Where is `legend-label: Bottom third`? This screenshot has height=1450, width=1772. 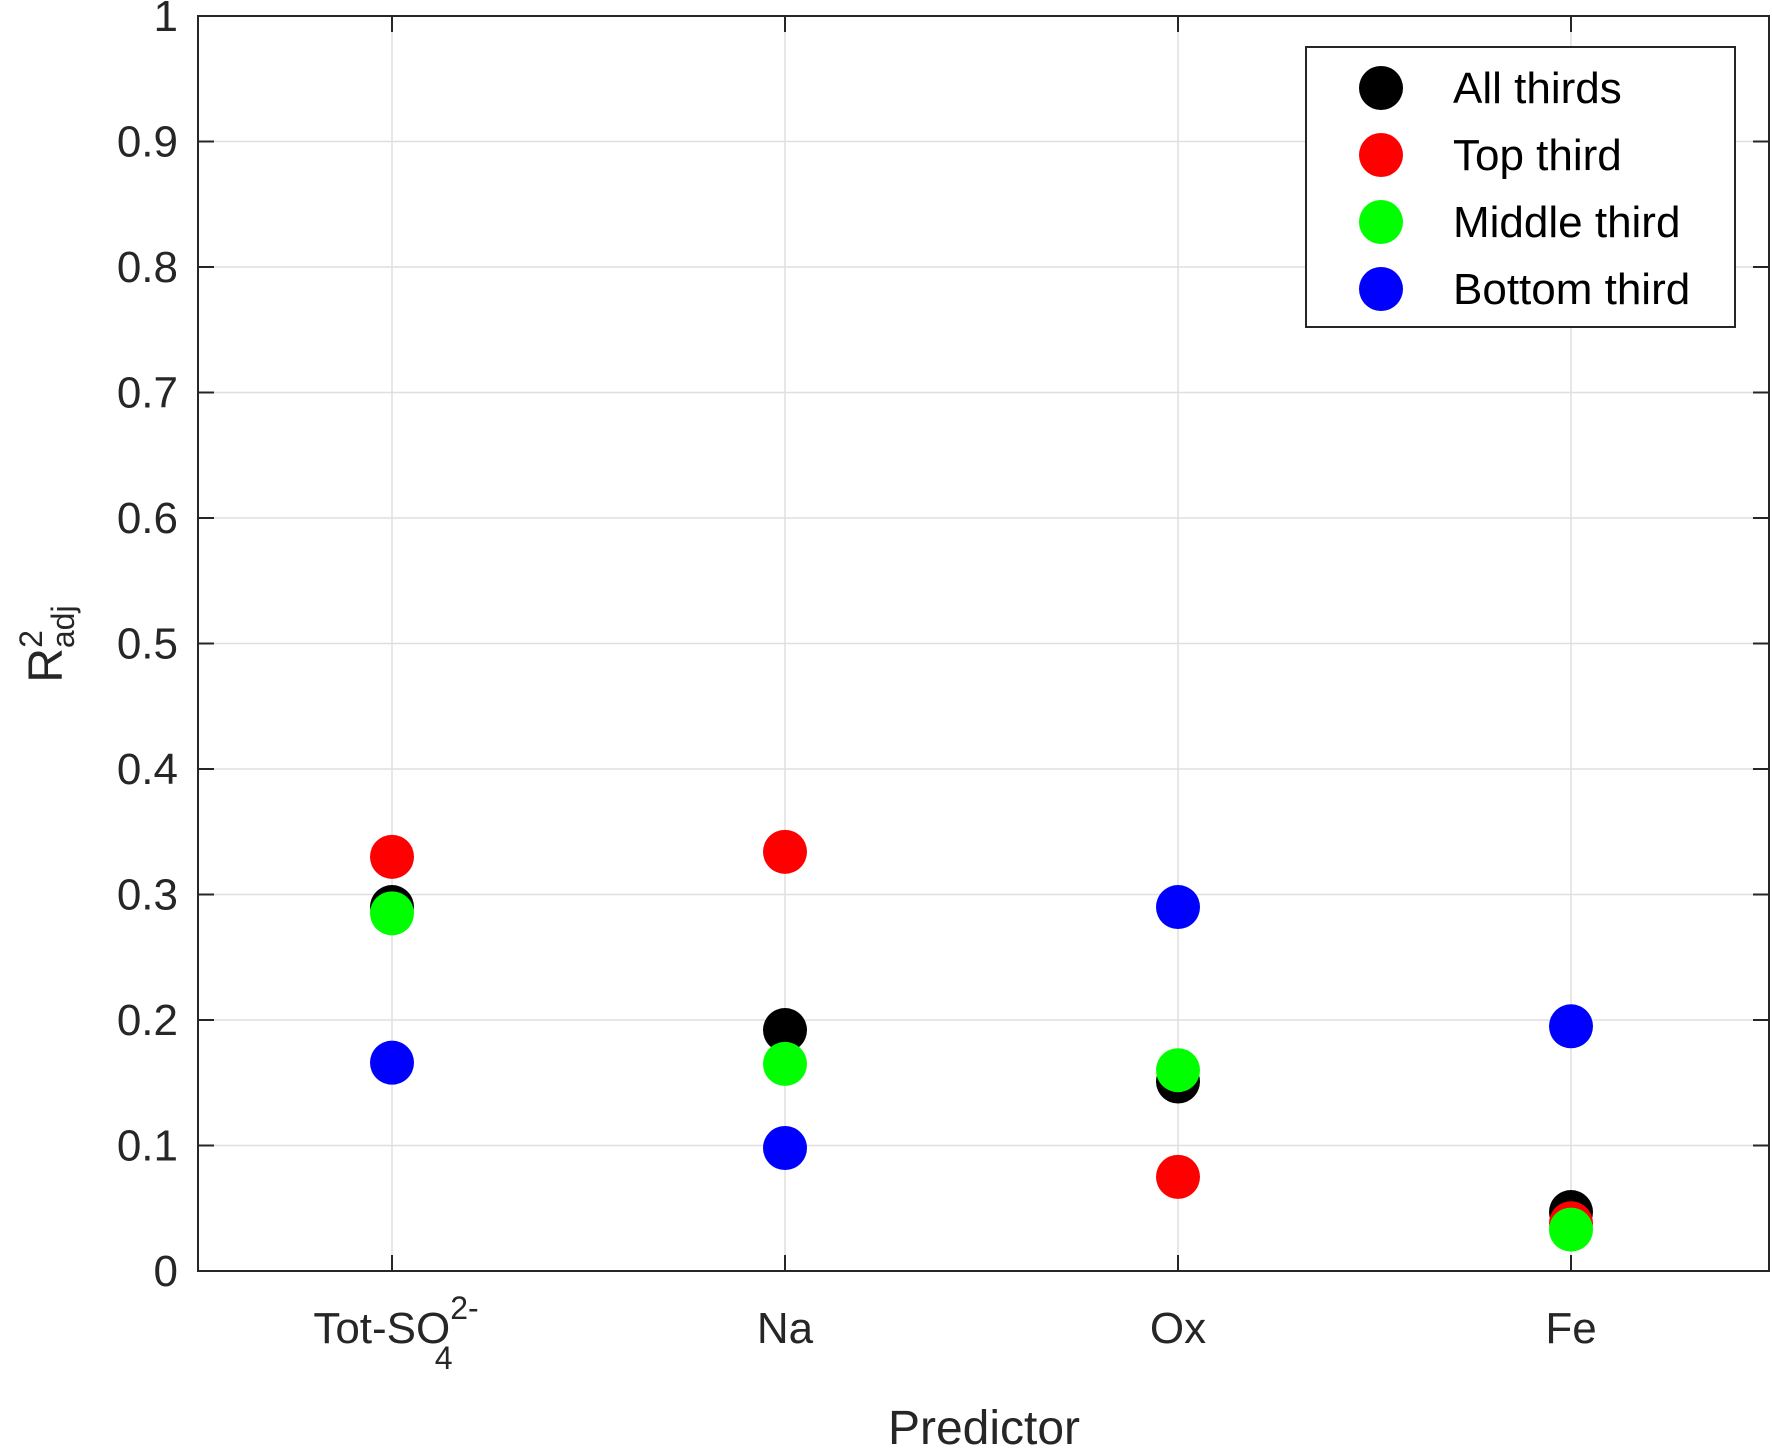
legend-label: Bottom third is located at coordinates (1571, 289).